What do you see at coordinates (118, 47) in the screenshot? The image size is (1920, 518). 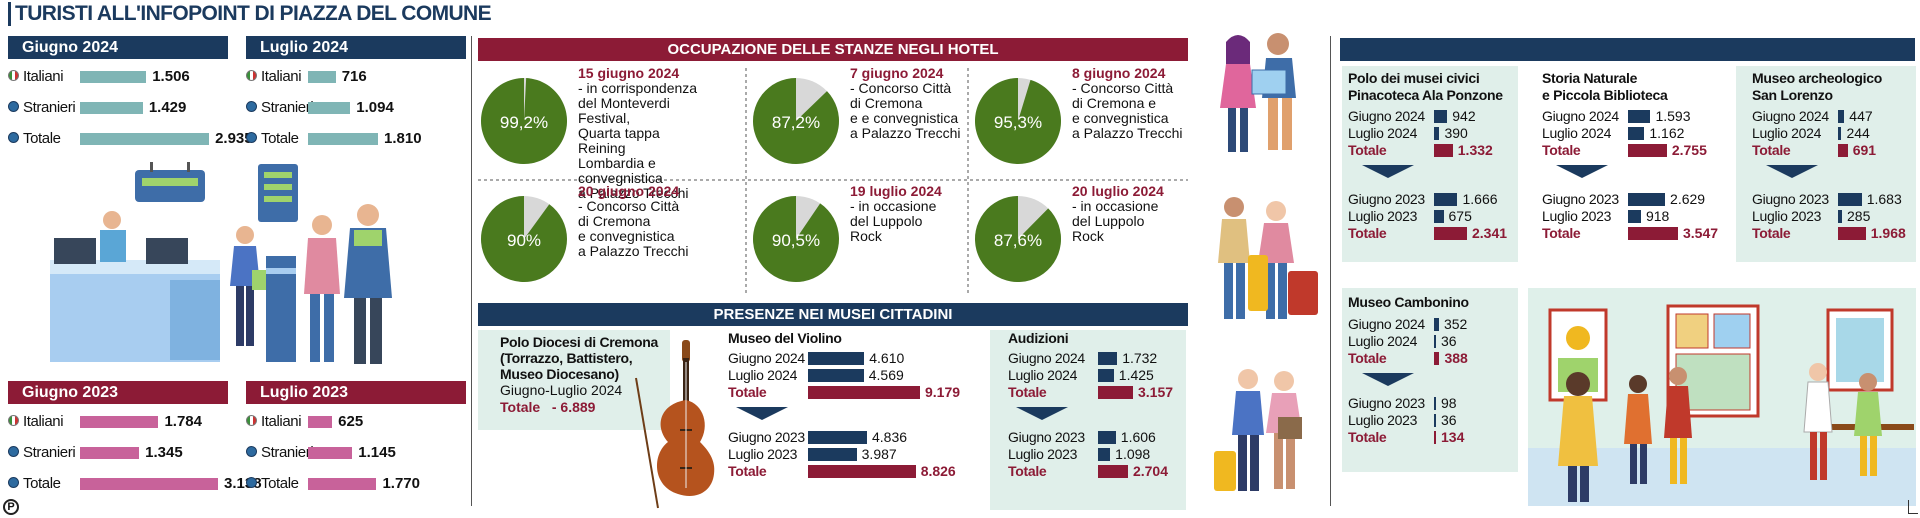 I see `header-giugno-2024: Giugno 2024` at bounding box center [118, 47].